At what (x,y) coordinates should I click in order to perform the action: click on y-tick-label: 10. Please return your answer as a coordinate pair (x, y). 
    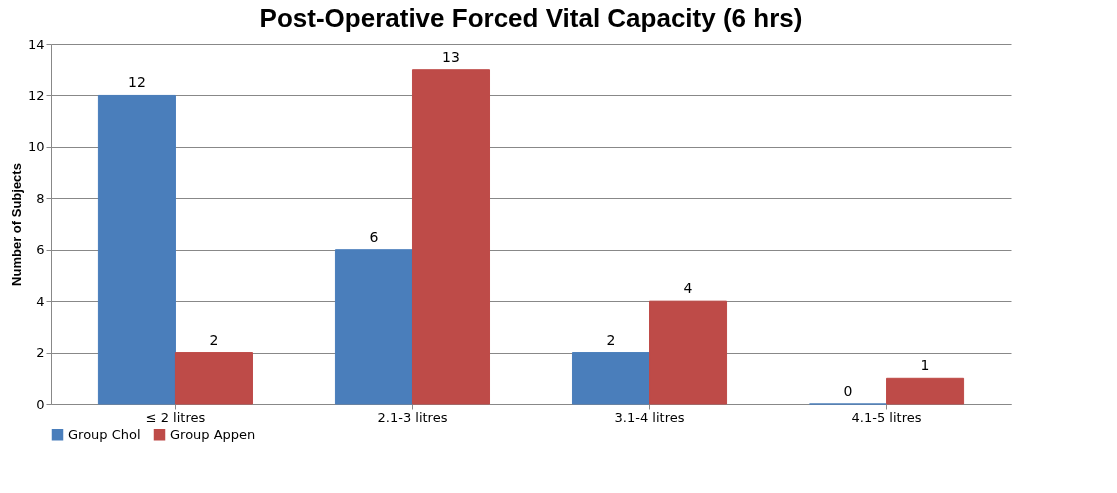
    Looking at the image, I should click on (36, 147).